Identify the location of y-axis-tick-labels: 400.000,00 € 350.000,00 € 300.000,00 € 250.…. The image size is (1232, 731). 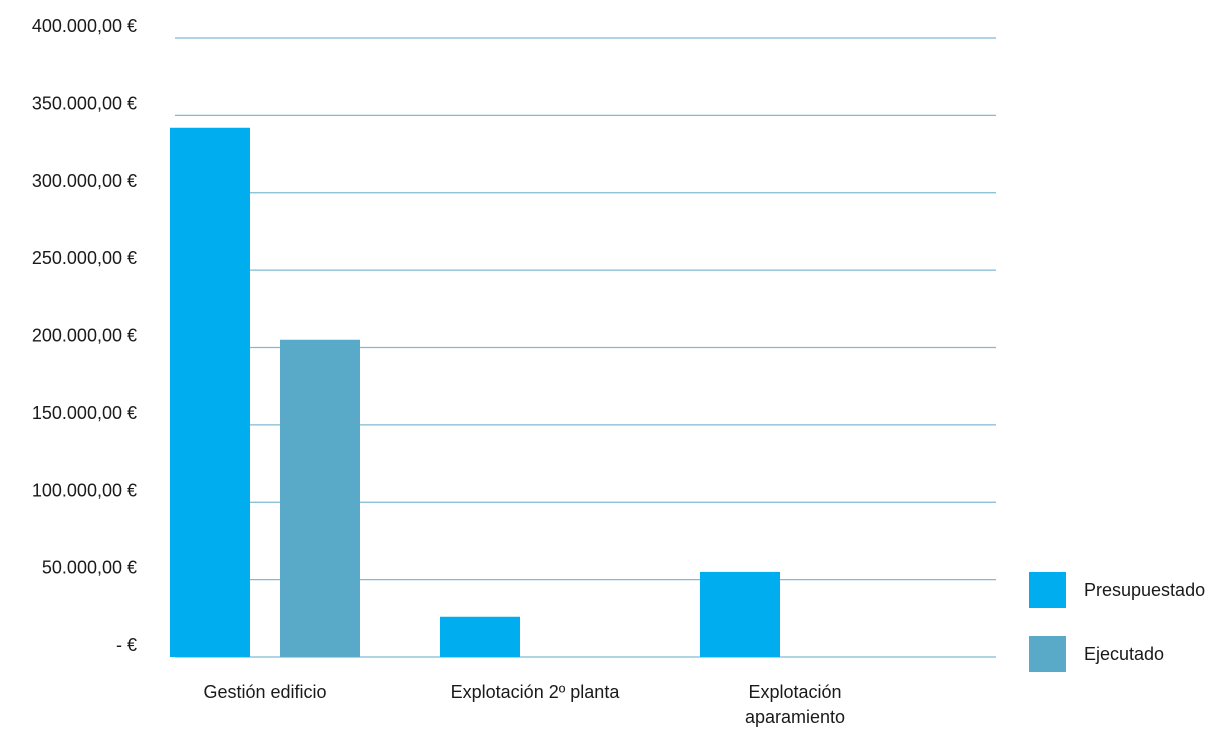
(84, 335).